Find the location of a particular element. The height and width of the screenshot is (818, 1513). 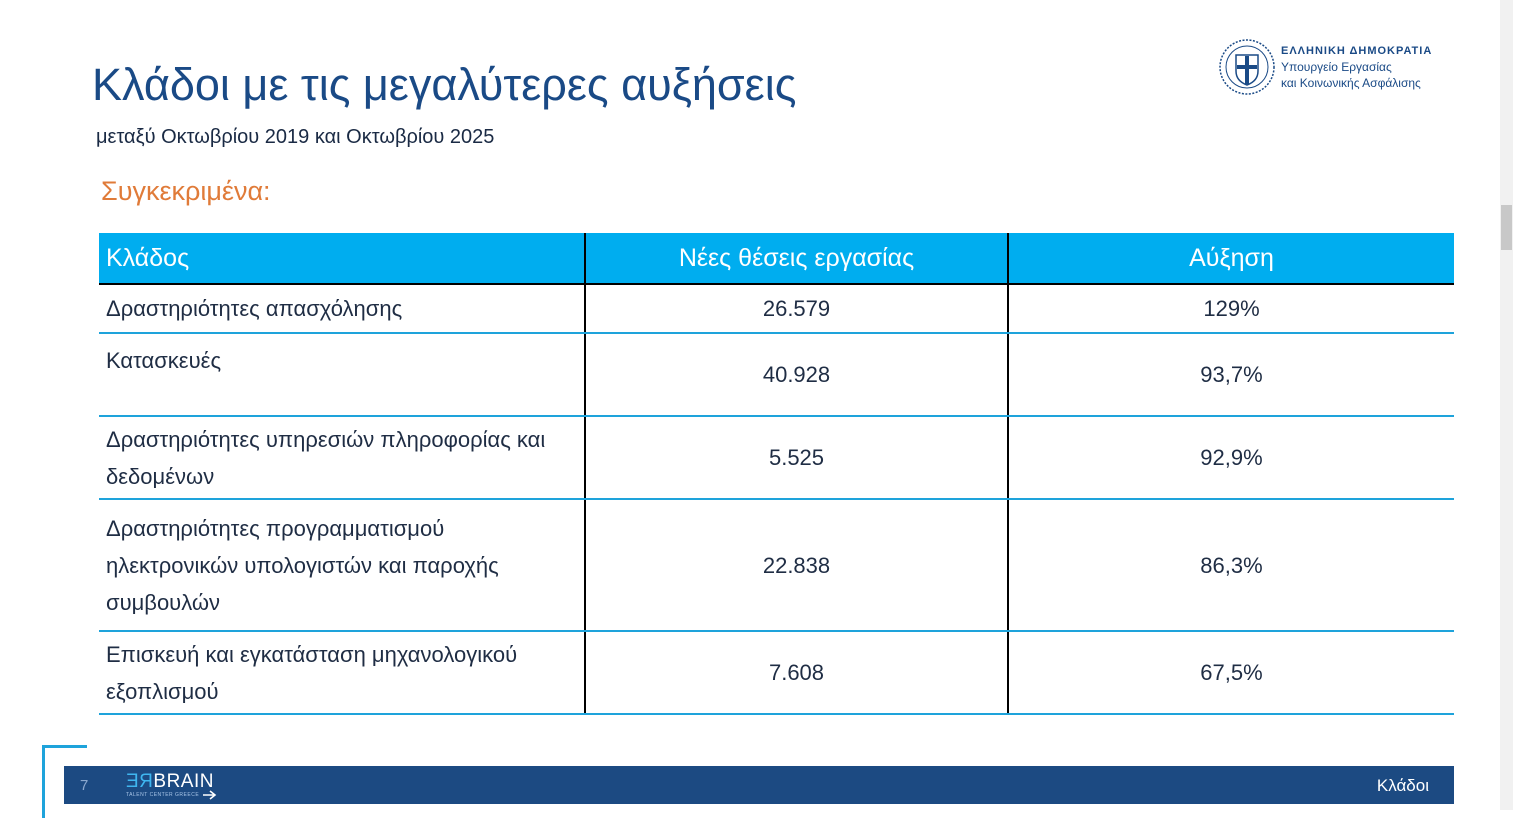

new-jobs-cell: 40.928 is located at coordinates (797, 375).